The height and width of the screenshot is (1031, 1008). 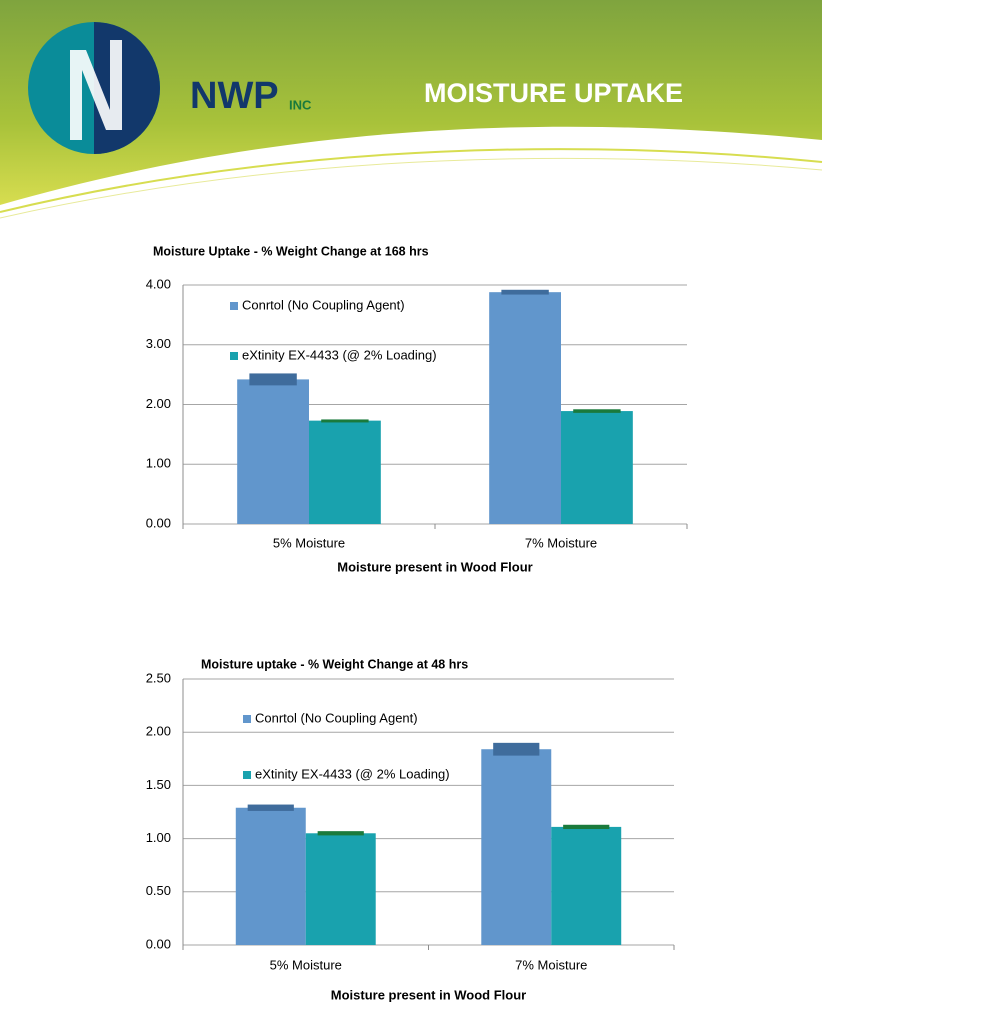 I want to click on y-tick-label: 2.50, so click(x=158, y=677).